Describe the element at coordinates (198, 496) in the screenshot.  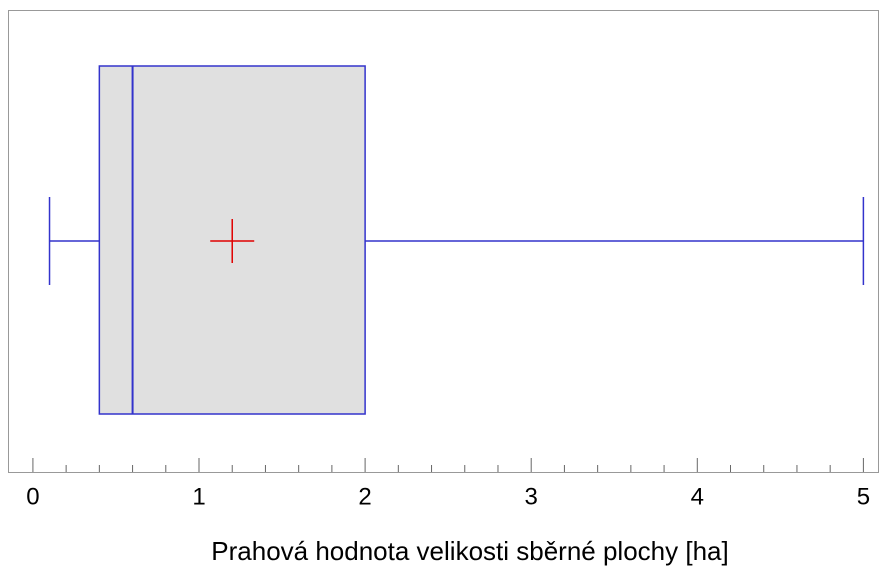
I see `x-tick-label: 1` at that location.